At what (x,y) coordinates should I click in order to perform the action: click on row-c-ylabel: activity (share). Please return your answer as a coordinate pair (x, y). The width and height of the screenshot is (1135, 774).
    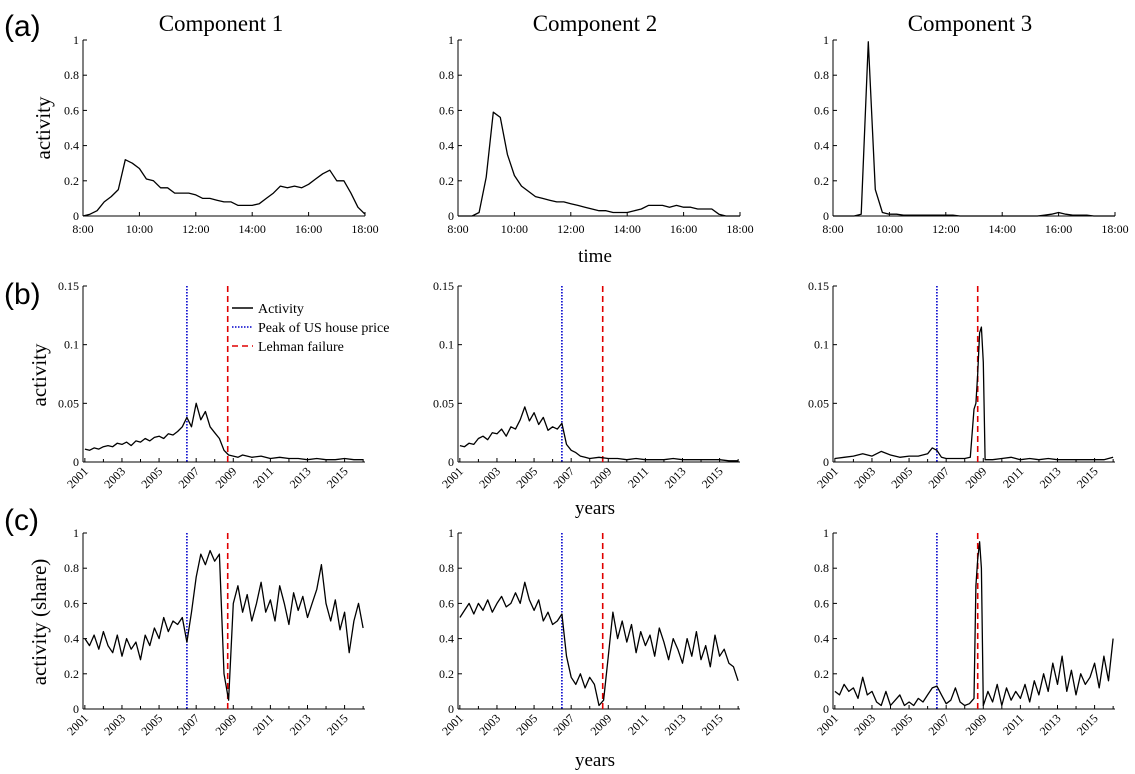
    Looking at the image, I should click on (39, 622).